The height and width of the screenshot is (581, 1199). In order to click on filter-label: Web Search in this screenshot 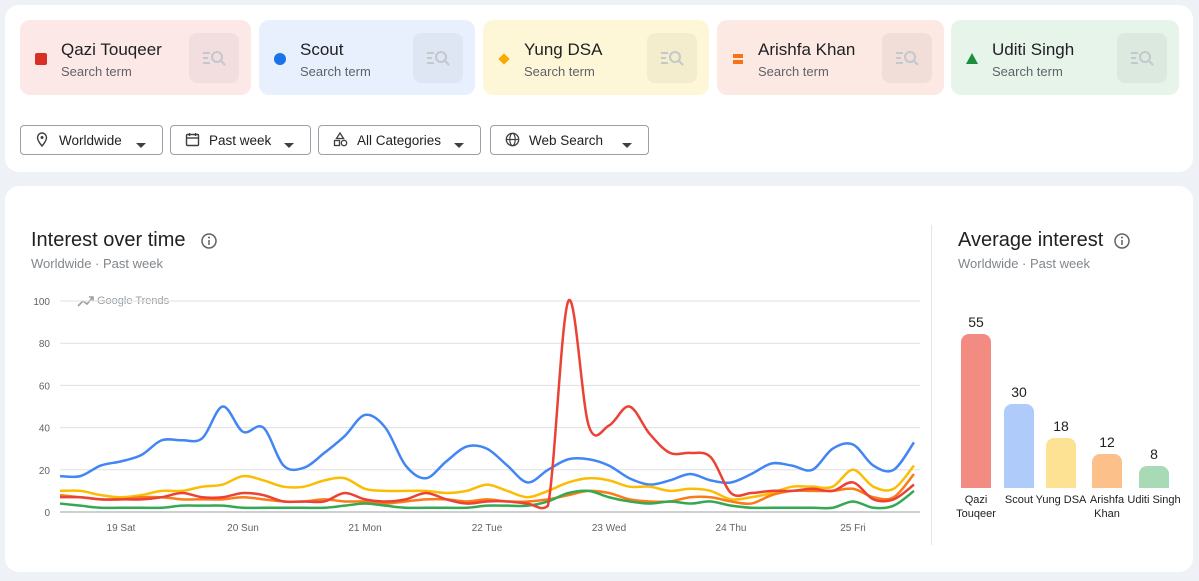, I will do `click(566, 140)`.